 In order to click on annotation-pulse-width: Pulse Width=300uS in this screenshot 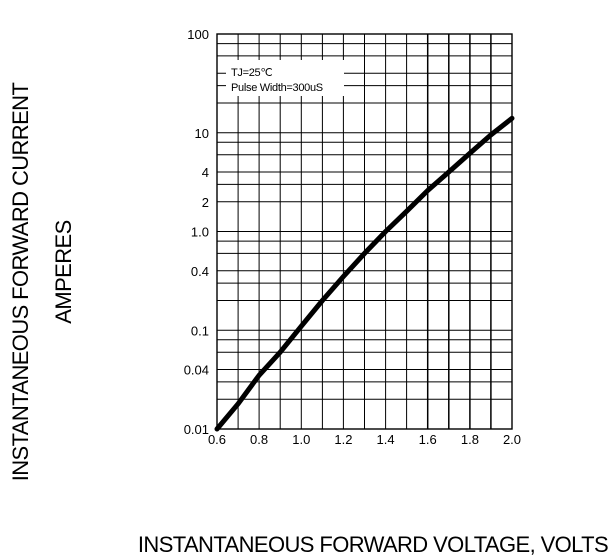, I will do `click(277, 88)`.